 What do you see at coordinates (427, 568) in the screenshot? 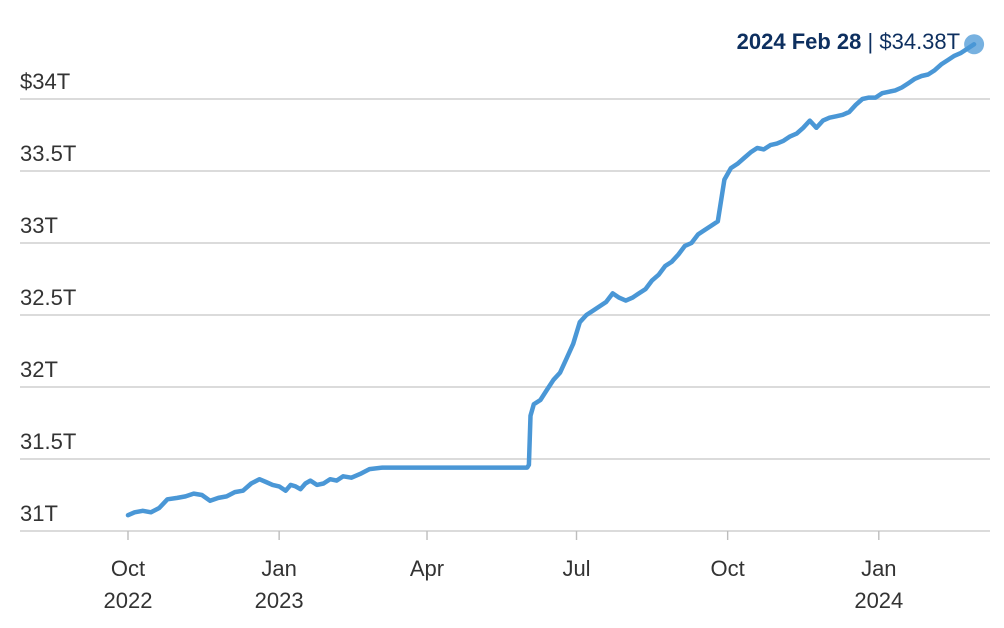
I see `x-tick-label: Apr` at bounding box center [427, 568].